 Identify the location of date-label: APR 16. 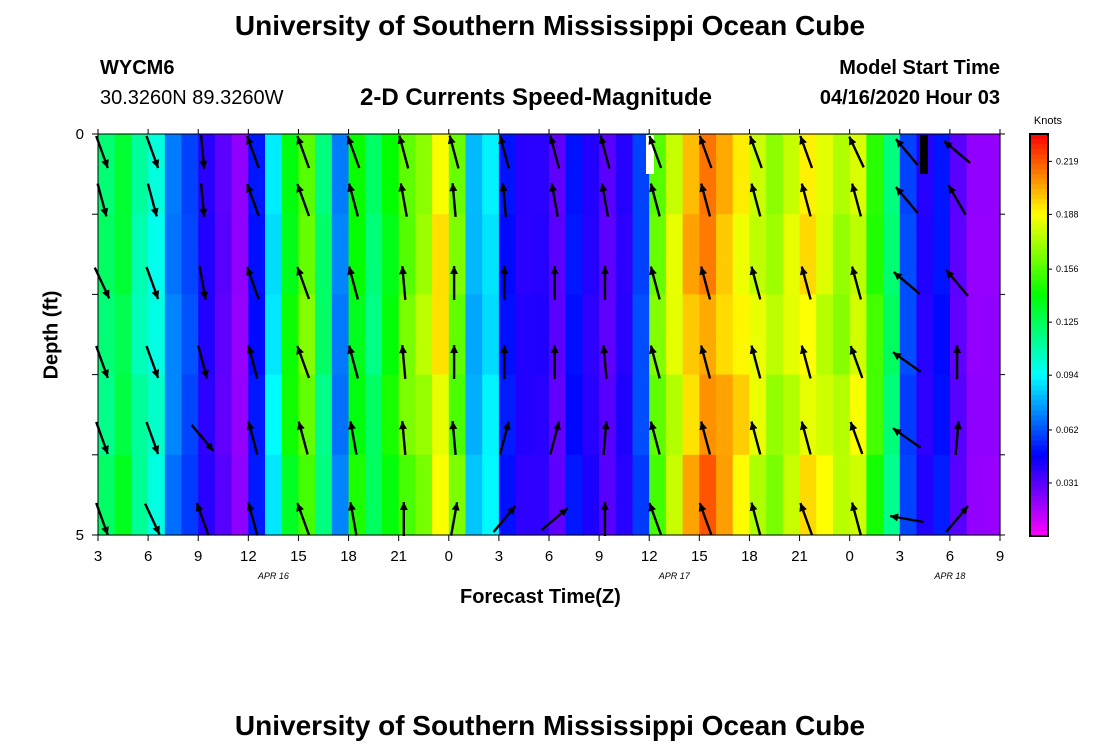
(273, 576).